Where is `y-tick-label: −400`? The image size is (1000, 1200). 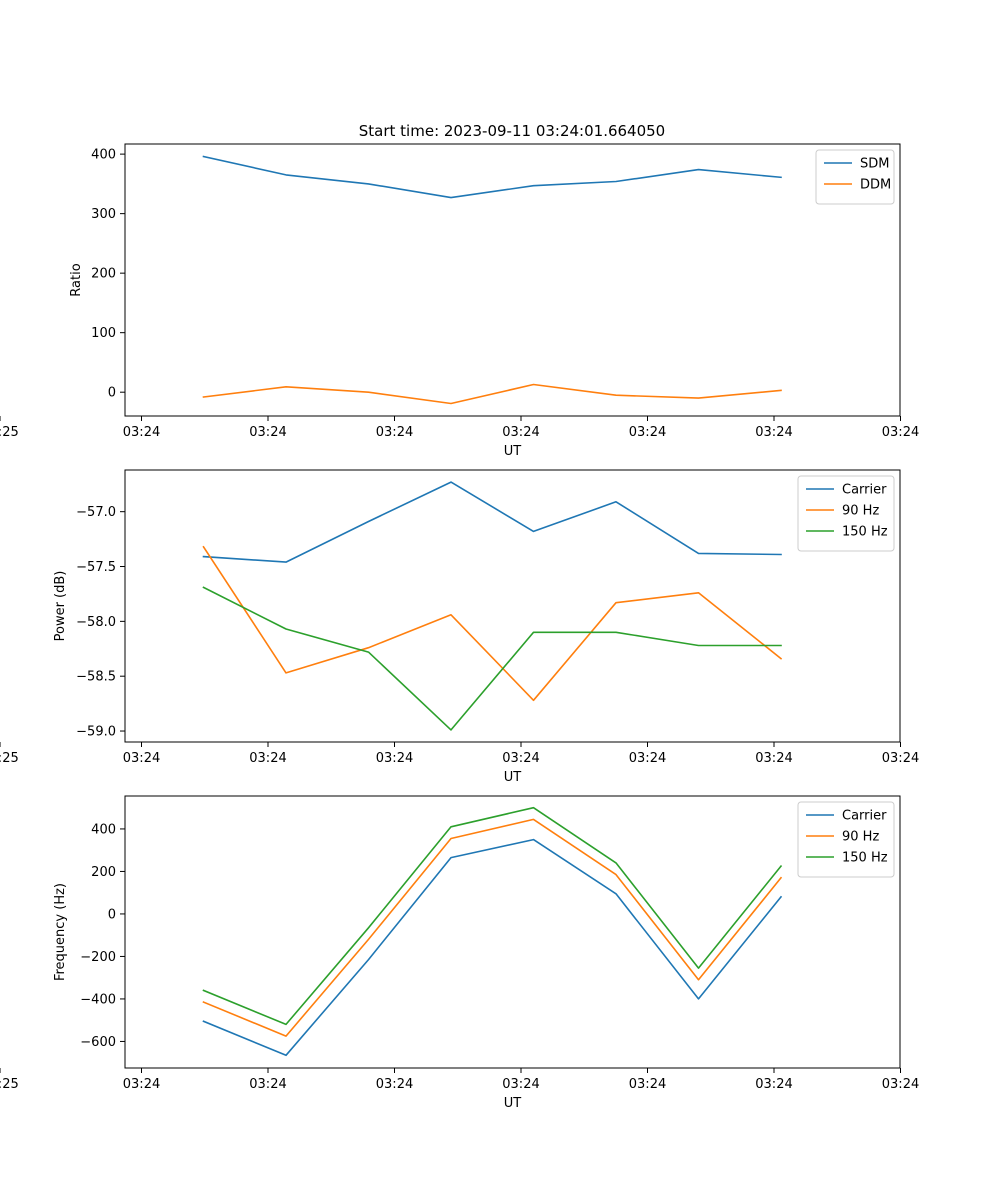
y-tick-label: −400 is located at coordinates (98, 999).